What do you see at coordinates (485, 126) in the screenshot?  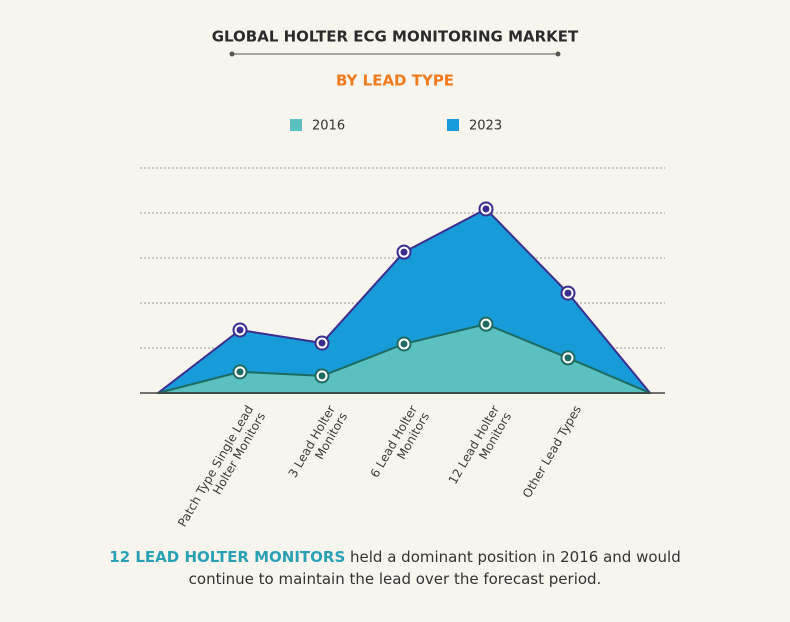 I see `legend-label: 2023` at bounding box center [485, 126].